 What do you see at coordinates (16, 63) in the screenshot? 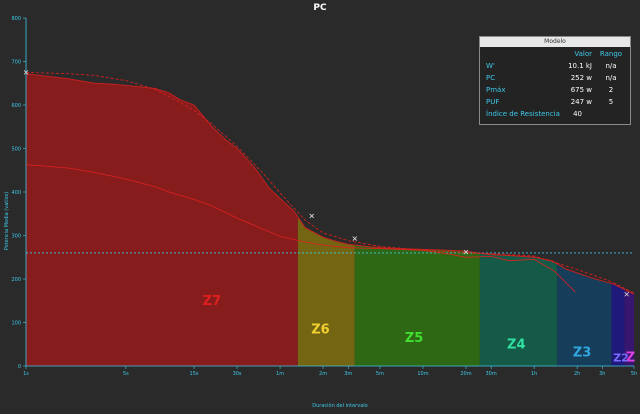
I see `y-tick-label: 700` at bounding box center [16, 63].